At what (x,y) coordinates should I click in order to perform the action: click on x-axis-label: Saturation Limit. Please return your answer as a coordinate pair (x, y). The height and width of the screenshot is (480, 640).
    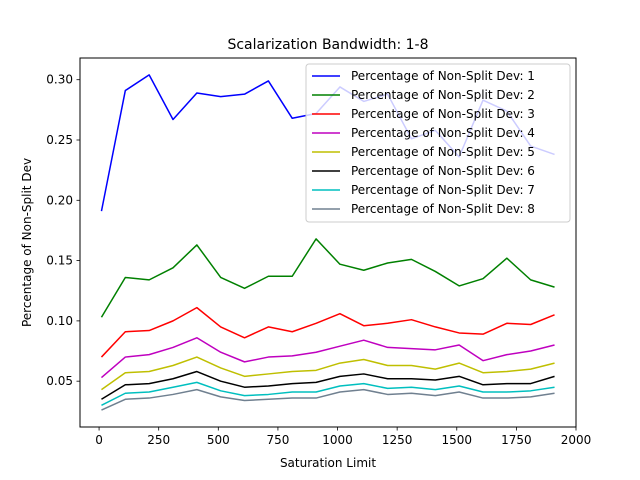
    Looking at the image, I should click on (328, 463).